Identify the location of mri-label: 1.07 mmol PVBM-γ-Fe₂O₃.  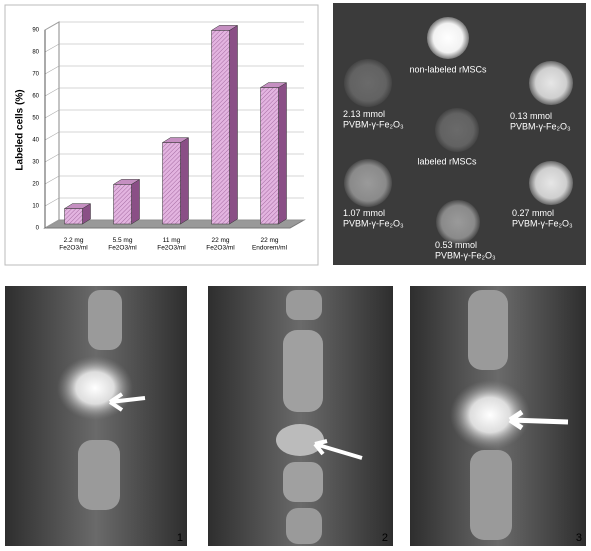
(373, 218).